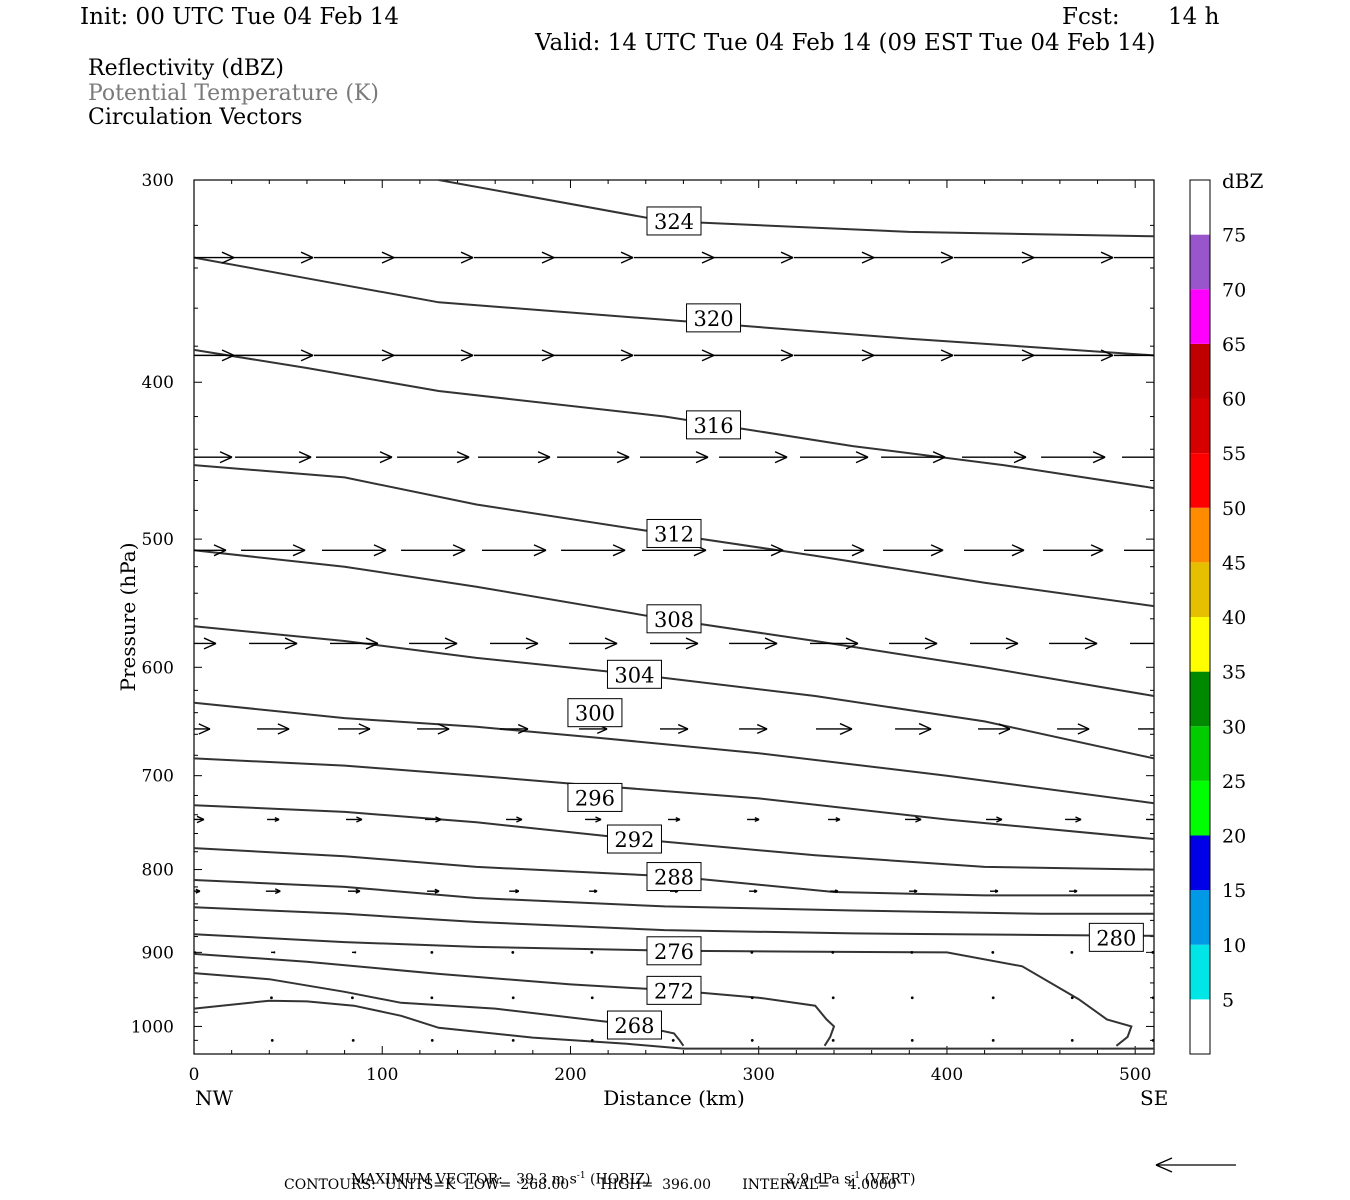 The image size is (1350, 1200). What do you see at coordinates (1234, 618) in the screenshot?
I see `colorbar-level-label: 40` at bounding box center [1234, 618].